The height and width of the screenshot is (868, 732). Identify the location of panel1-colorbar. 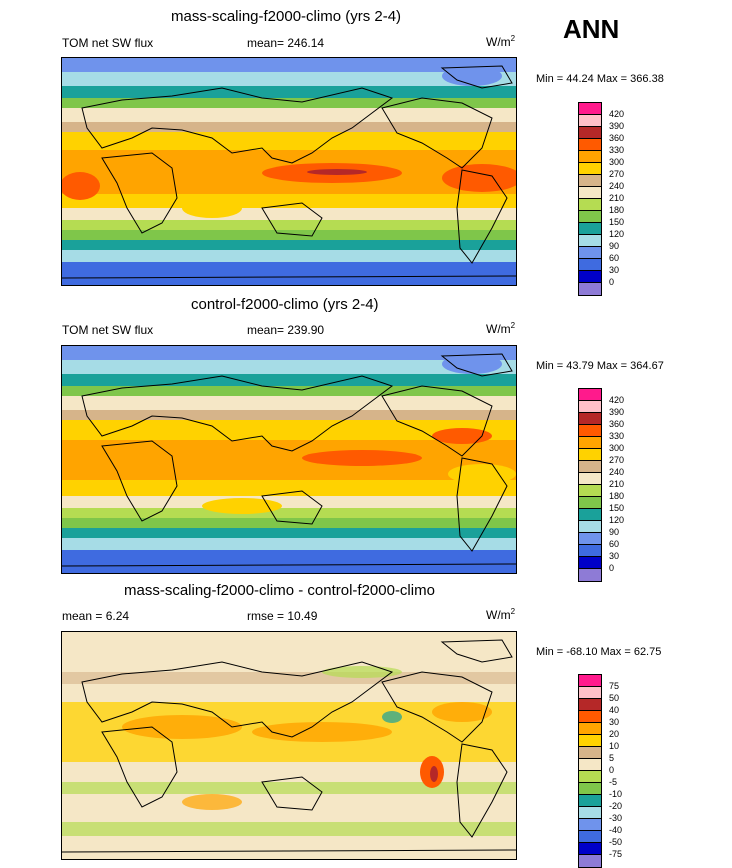
(590, 199).